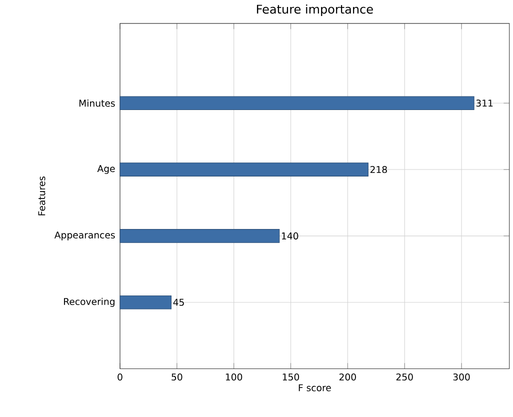 This screenshot has width=513, height=417. I want to click on x-tick-label: 200, so click(347, 377).